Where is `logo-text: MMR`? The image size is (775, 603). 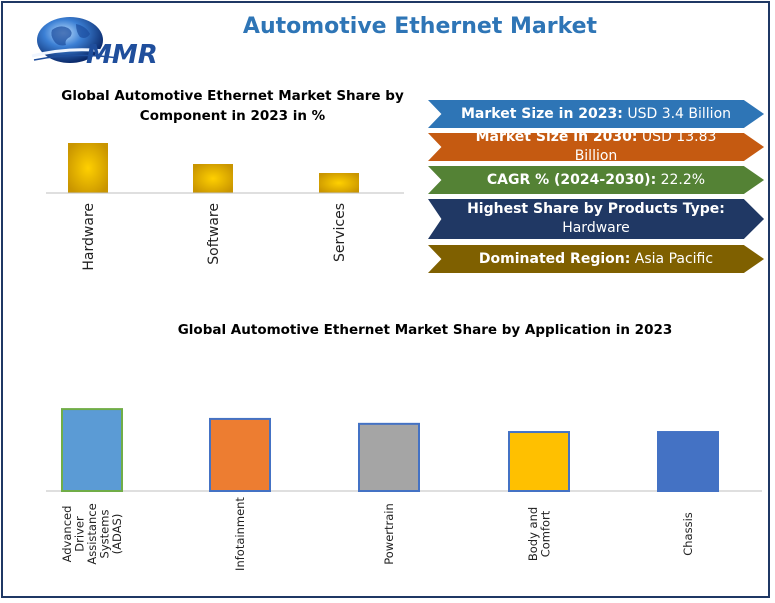 logo-text: MMR is located at coordinates (122, 55).